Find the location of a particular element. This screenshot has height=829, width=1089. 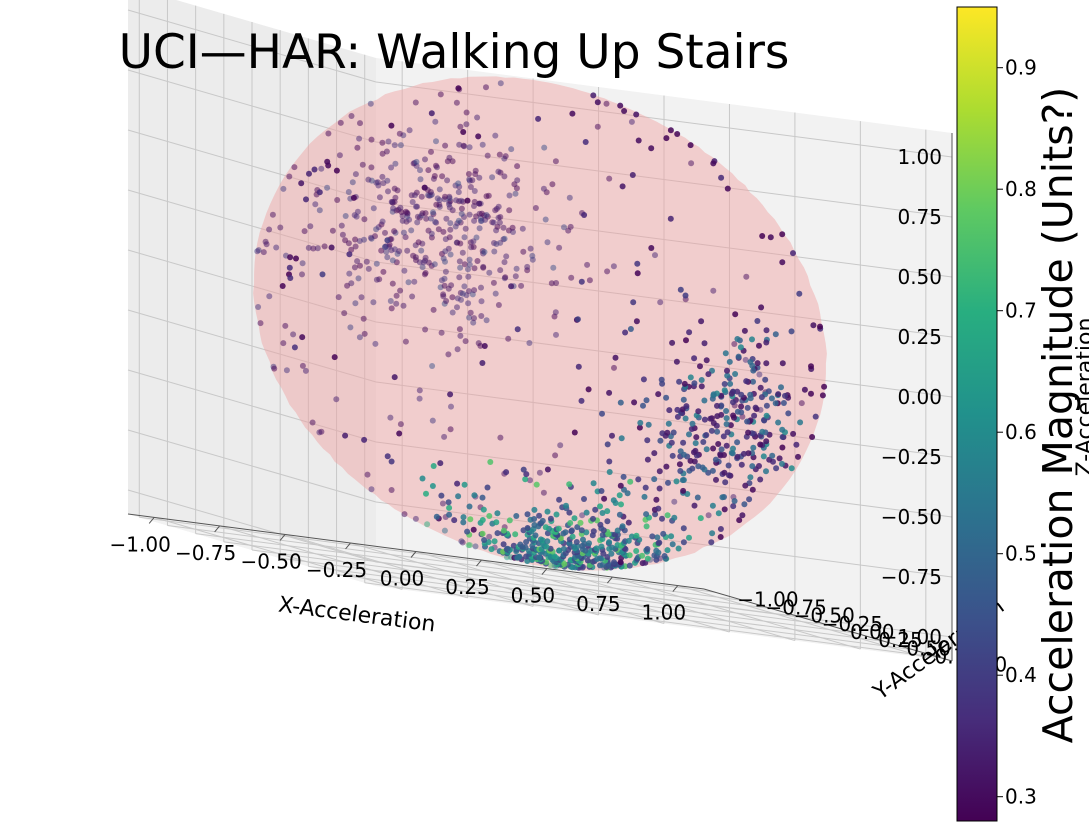

colorbar-tick-label: 0.7 is located at coordinates (1021, 311).